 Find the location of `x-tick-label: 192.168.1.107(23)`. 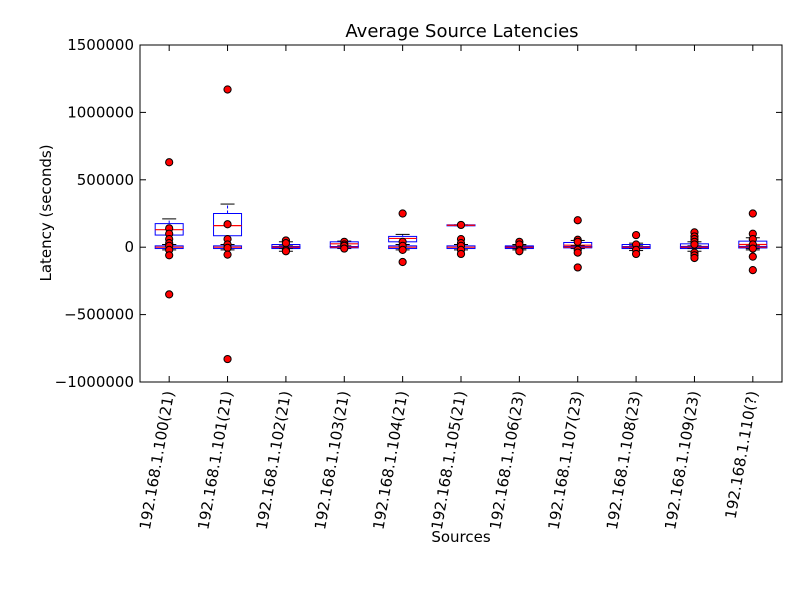

x-tick-label: 192.168.1.107(23) is located at coordinates (566, 461).